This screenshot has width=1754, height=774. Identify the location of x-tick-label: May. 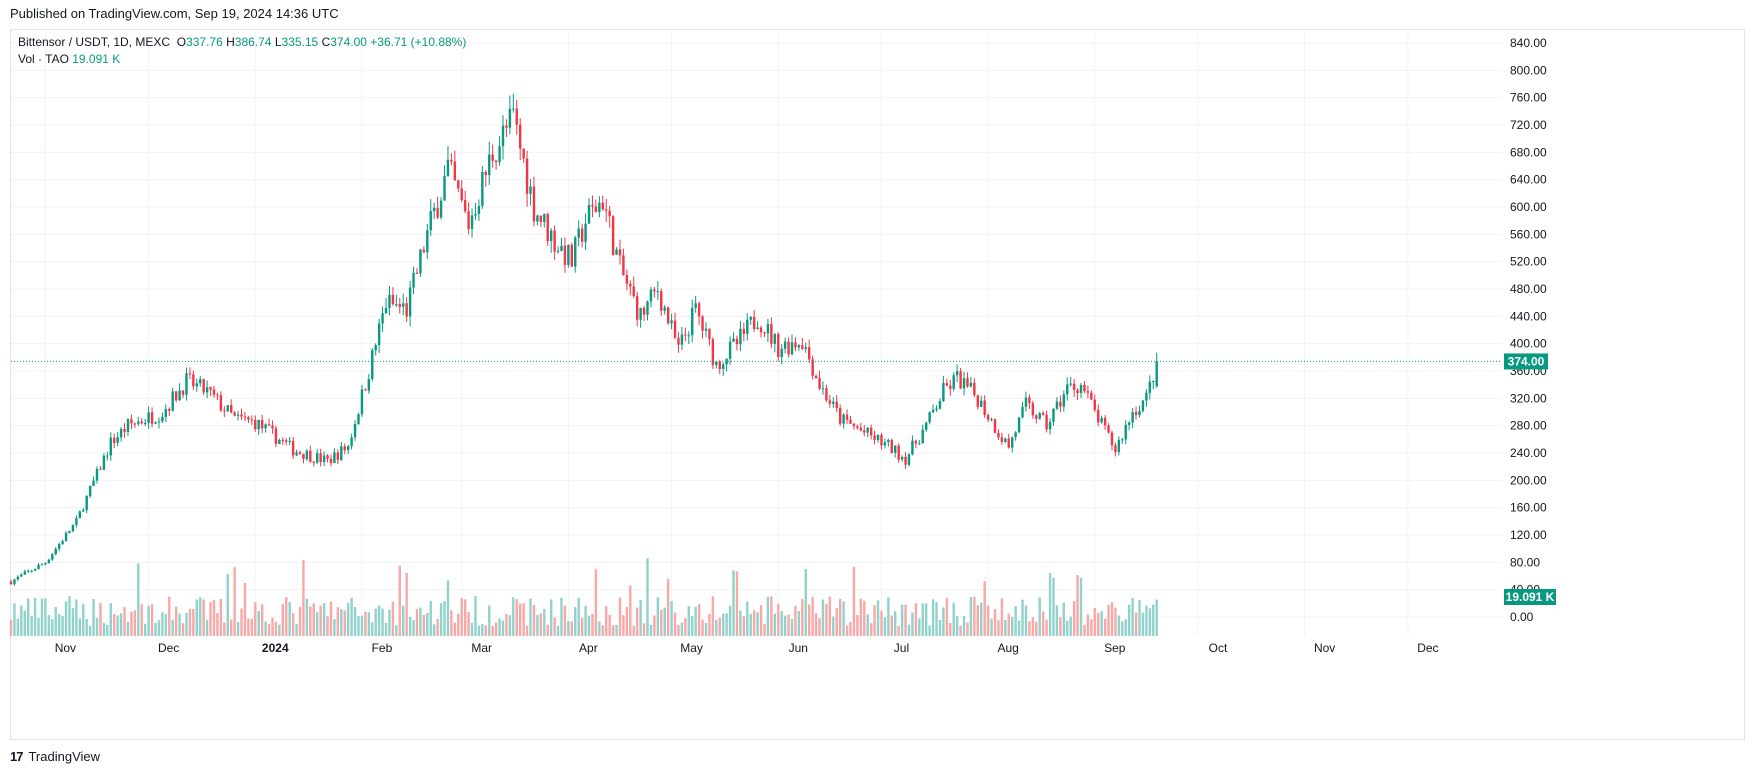
(691, 648).